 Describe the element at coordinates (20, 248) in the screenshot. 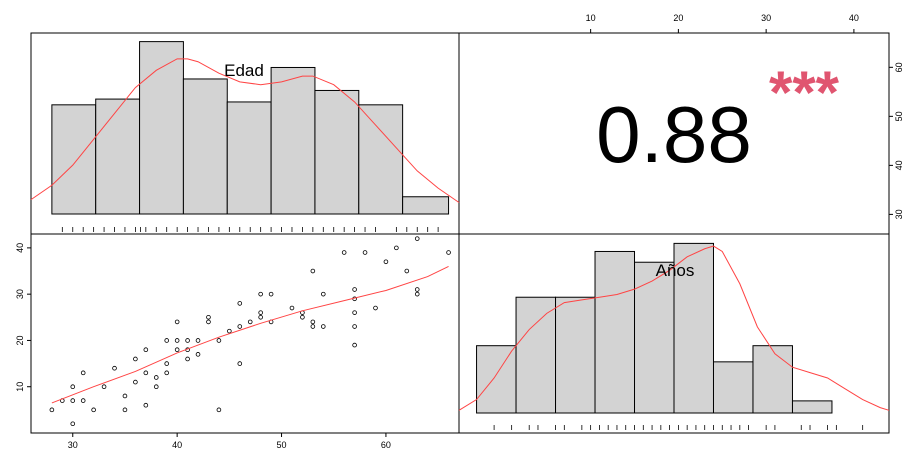

I see `tick-label-y-anios: 40` at that location.